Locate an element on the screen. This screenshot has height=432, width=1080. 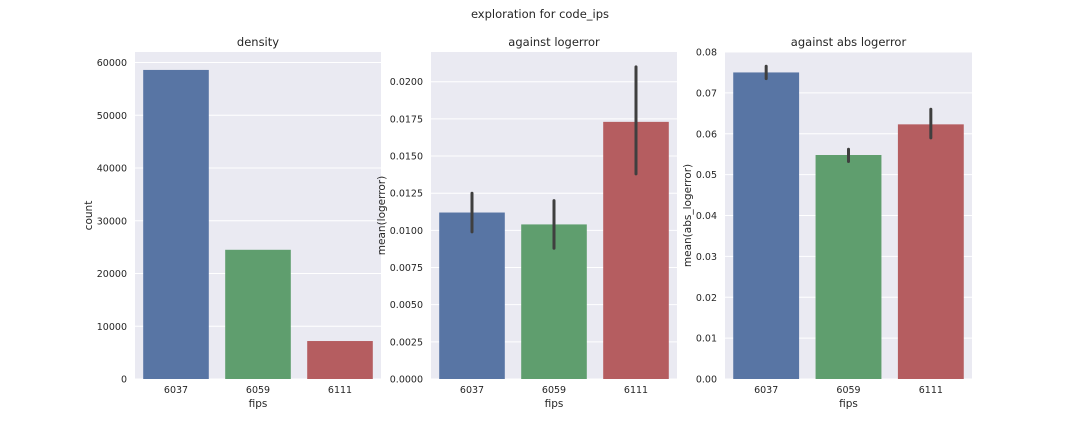
y-tick-label: 40000 is located at coordinates (112, 169).